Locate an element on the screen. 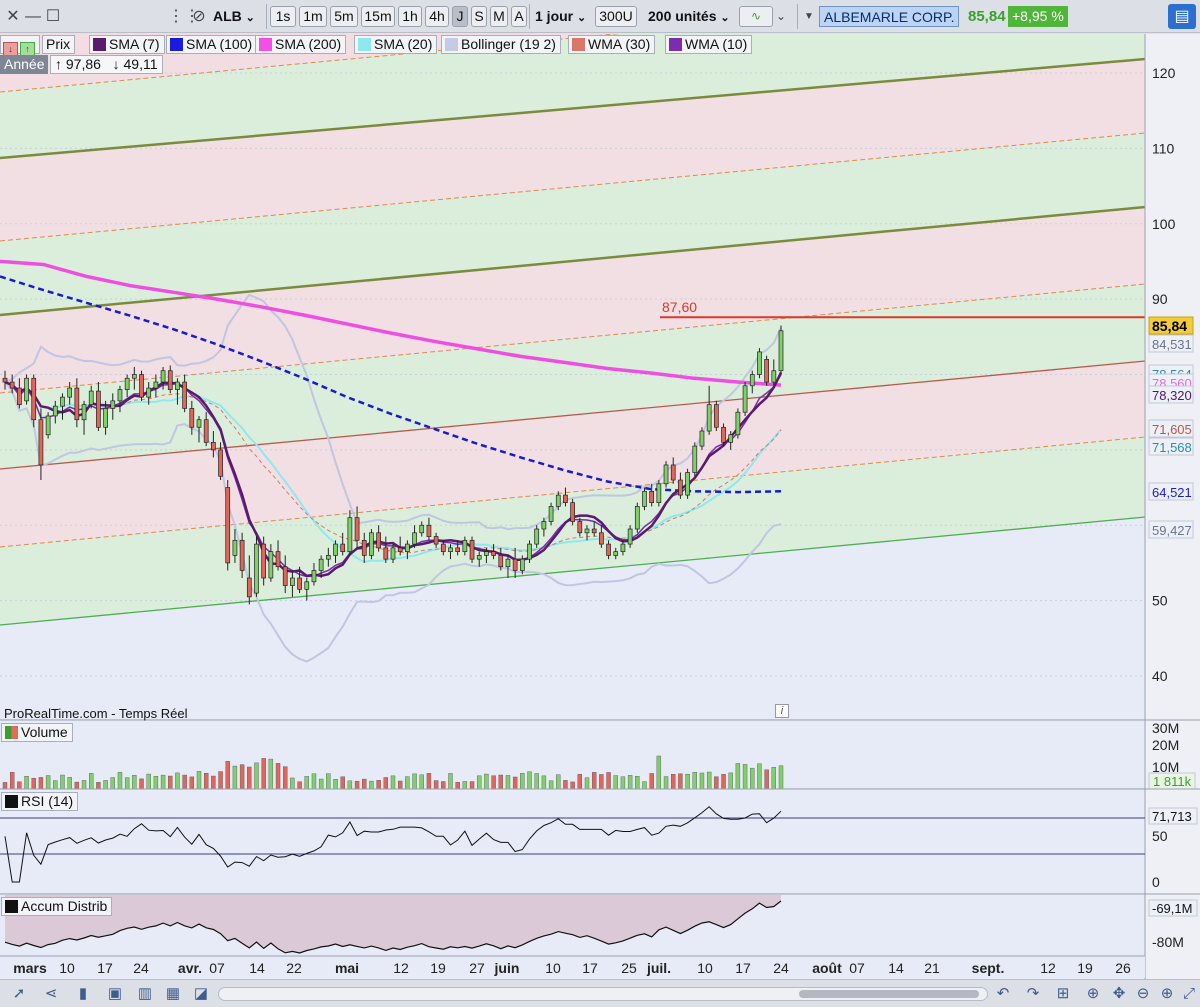 The height and width of the screenshot is (1007, 1200). rsi-swatch is located at coordinates (11, 801).